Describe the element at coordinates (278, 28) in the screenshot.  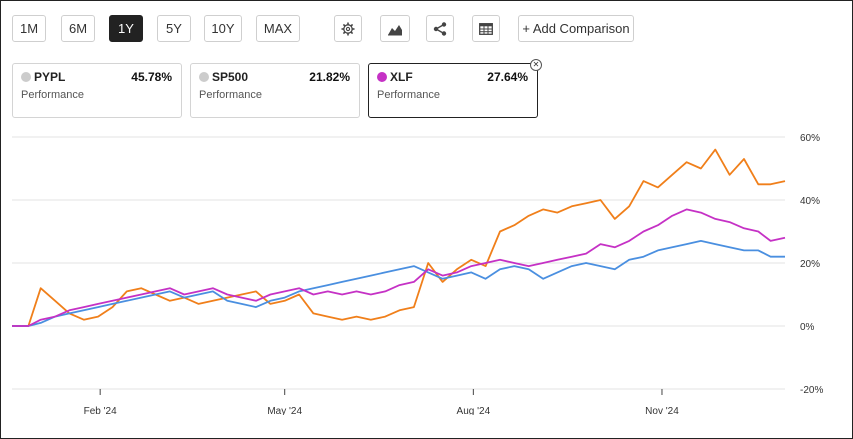
I see `range-button-max: MAX` at that location.